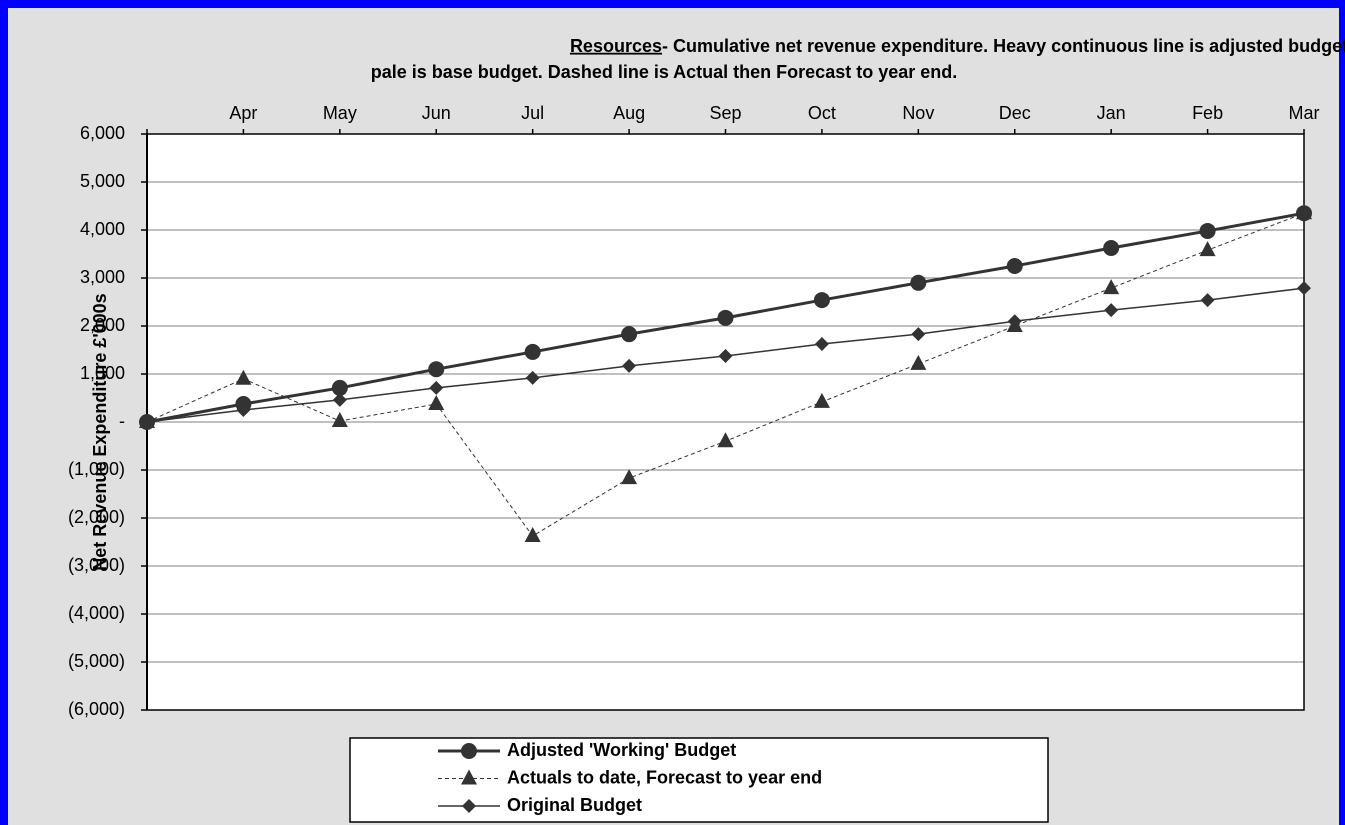 The image size is (1345, 825). I want to click on y-tick-label: (6,000), so click(96, 709).